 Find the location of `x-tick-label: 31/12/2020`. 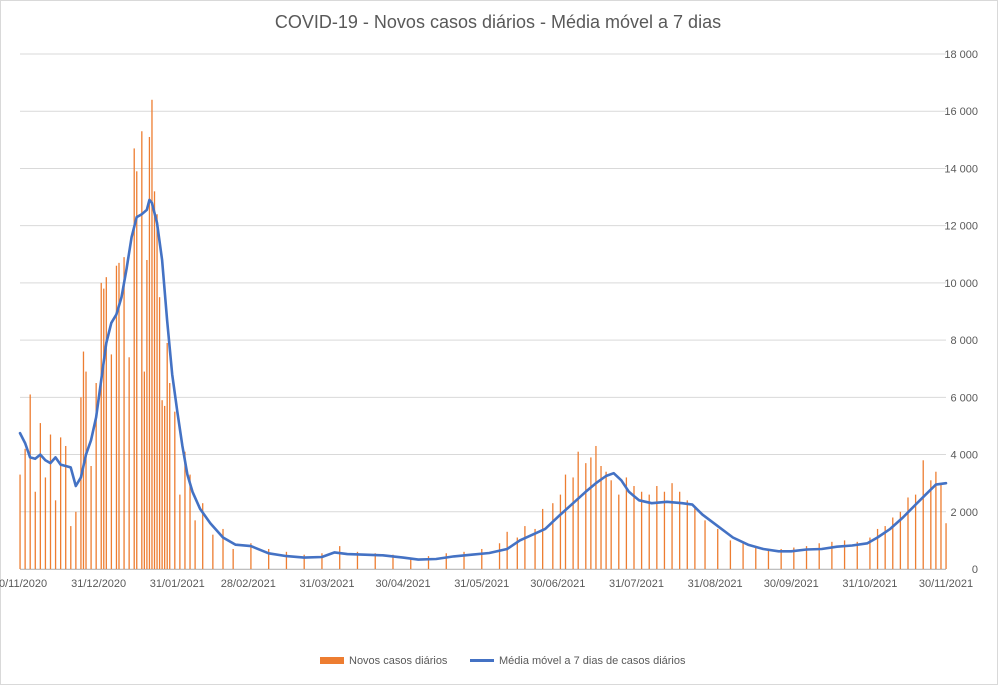

x-tick-label: 31/12/2020 is located at coordinates (98, 584).